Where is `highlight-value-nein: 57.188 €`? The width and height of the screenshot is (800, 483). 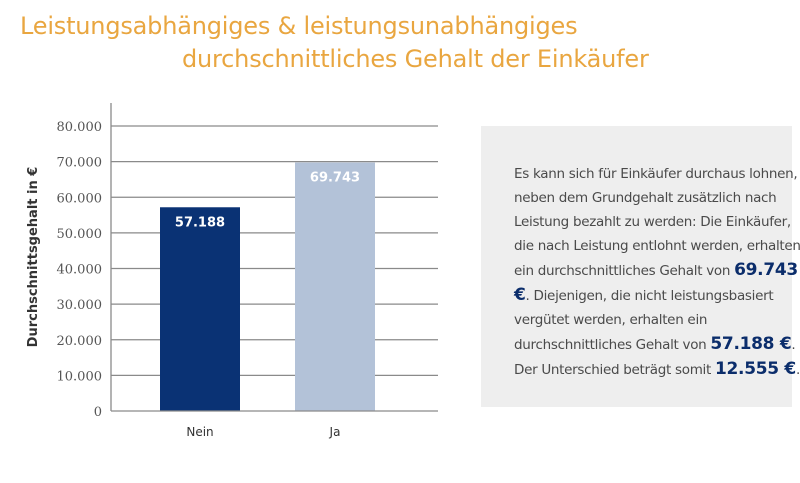 highlight-value-nein: 57.188 € is located at coordinates (751, 344).